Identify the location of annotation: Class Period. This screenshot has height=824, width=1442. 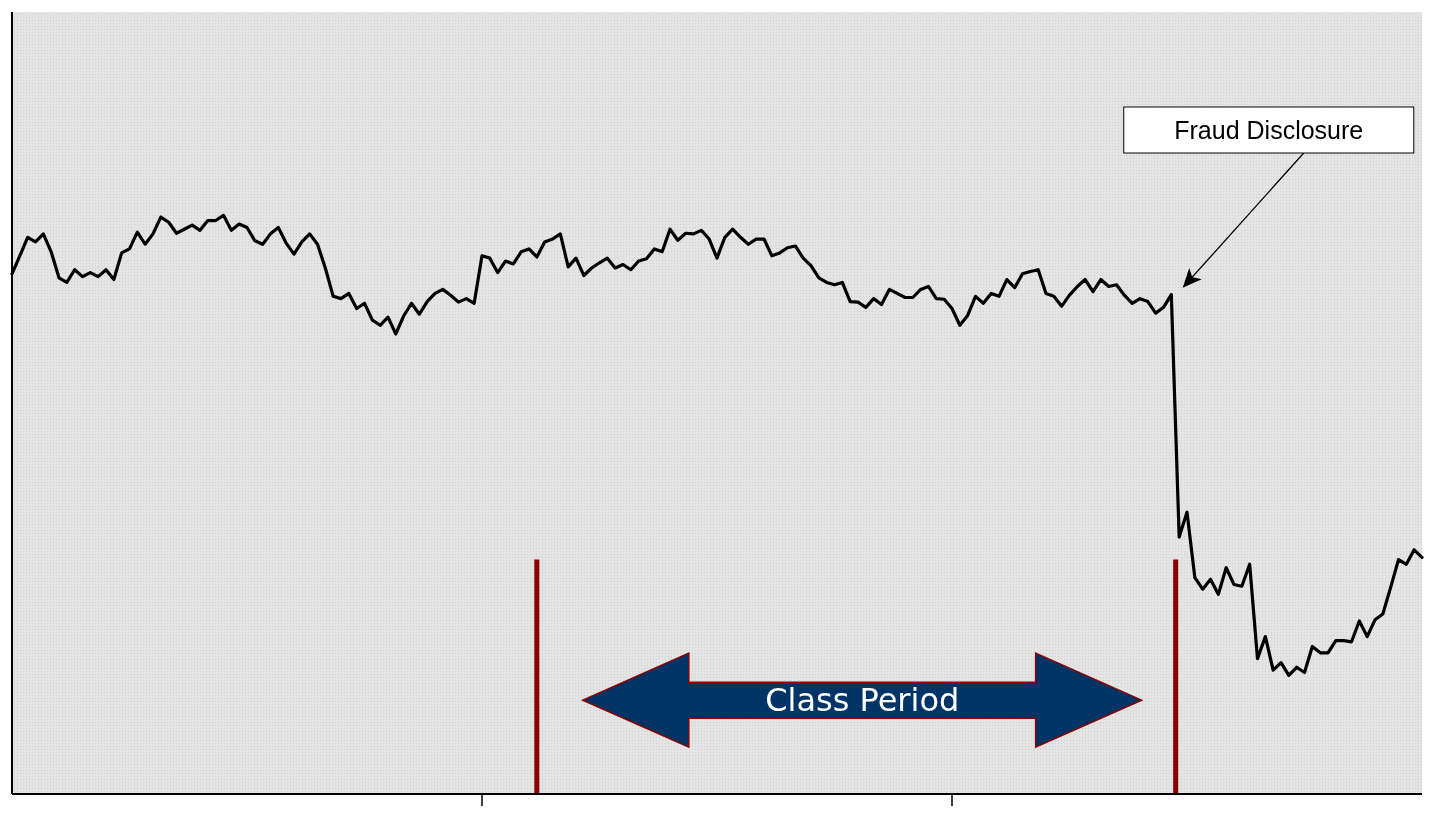
(862, 700).